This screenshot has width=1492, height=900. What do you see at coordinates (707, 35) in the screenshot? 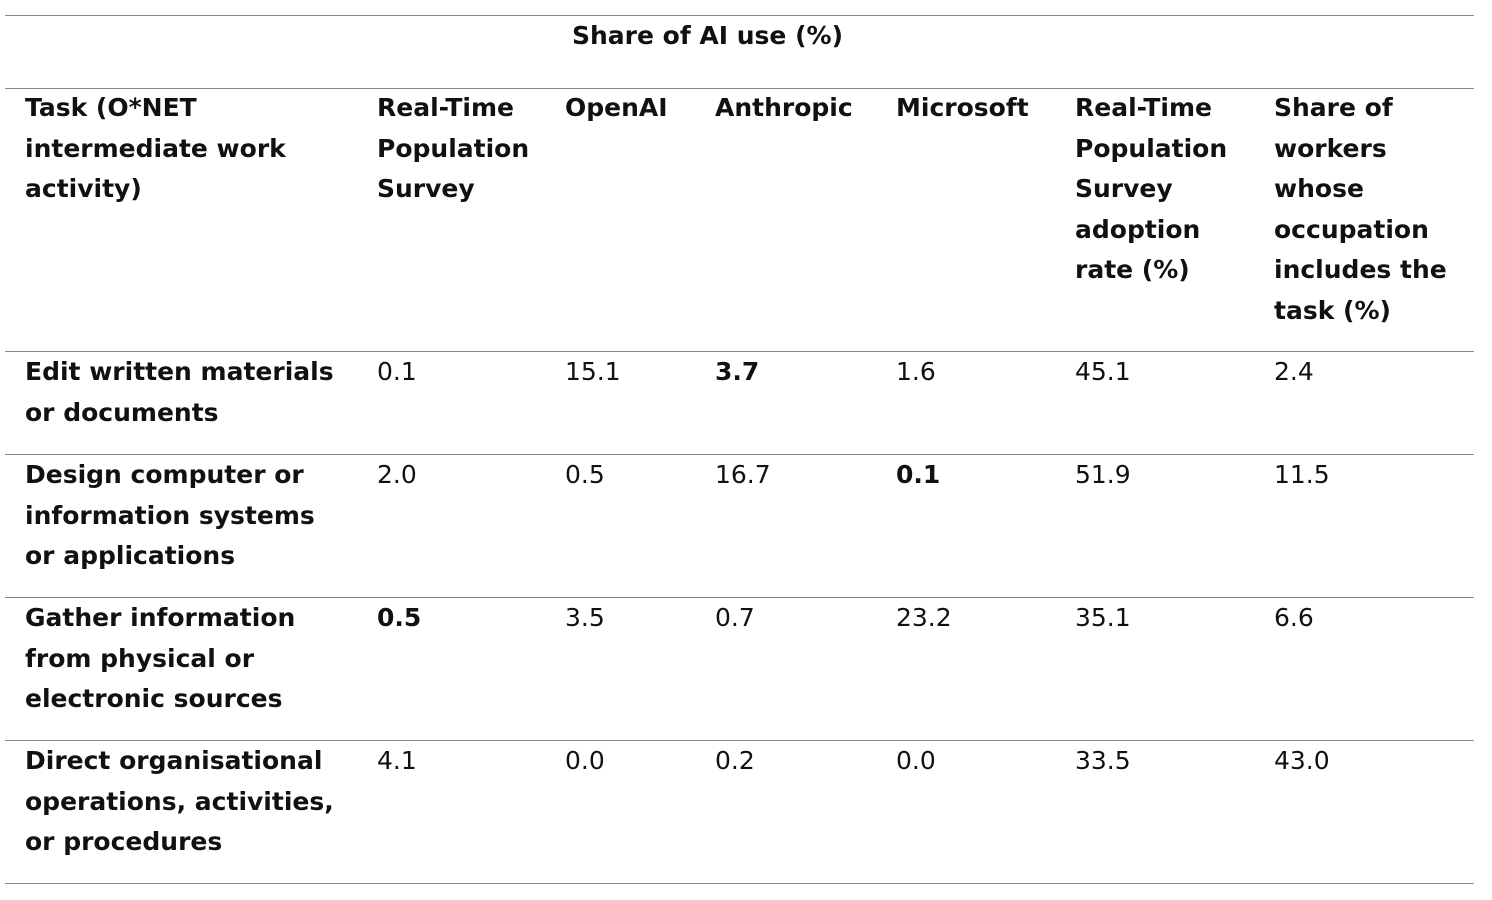
I see `group-header: Share of AI use (%)` at bounding box center [707, 35].